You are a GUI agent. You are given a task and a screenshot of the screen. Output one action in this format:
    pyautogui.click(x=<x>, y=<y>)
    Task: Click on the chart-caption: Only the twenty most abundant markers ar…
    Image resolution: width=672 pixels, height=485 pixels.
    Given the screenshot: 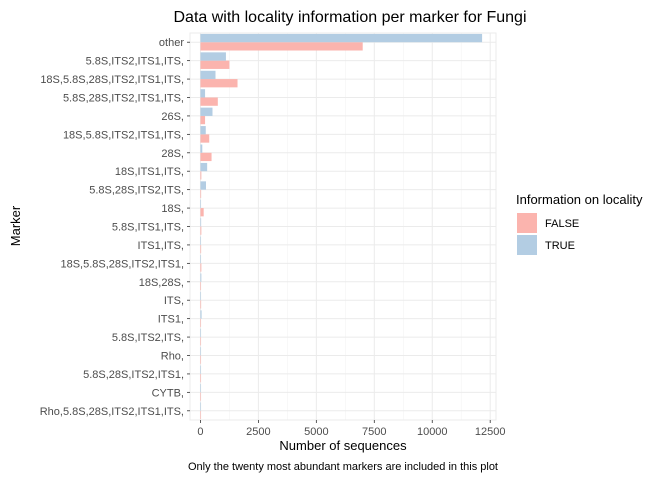 What is the action you would take?
    pyautogui.click(x=343, y=467)
    